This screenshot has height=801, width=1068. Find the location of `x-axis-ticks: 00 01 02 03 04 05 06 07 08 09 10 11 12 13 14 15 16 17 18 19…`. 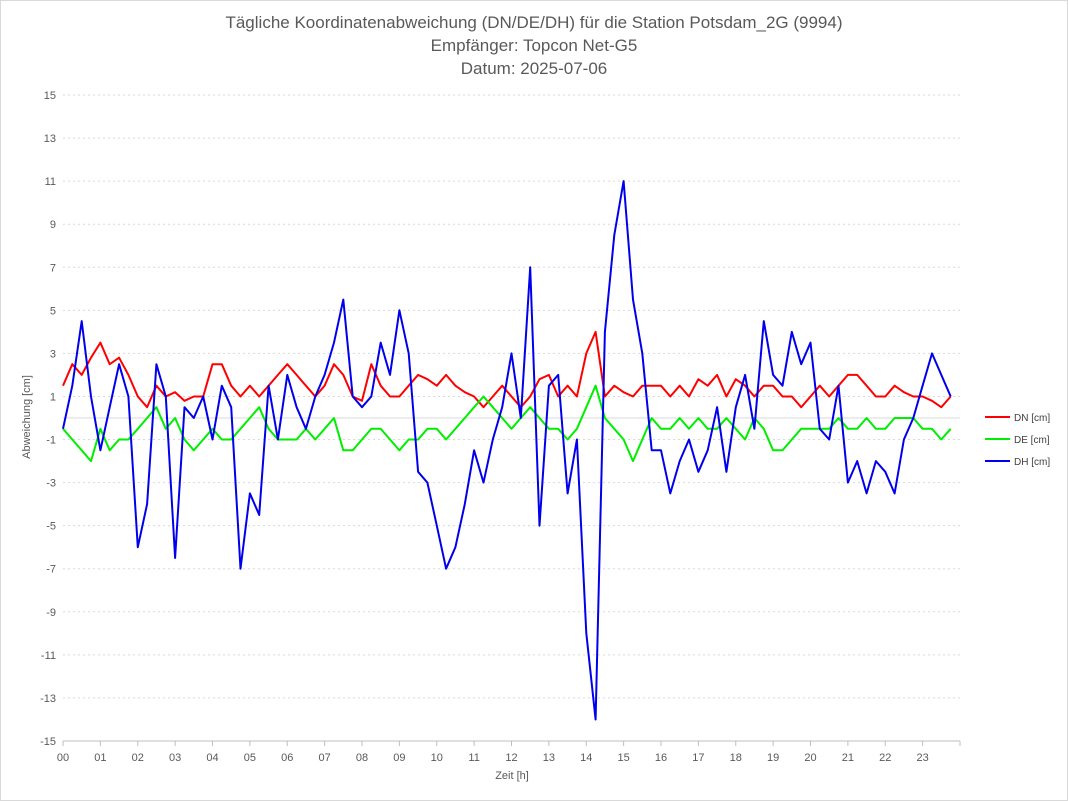

x-axis-ticks: 00 01 02 03 04 05 06 07 08 09 10 11 12 13 14 15 16 17 18 19… is located at coordinates (509, 752).